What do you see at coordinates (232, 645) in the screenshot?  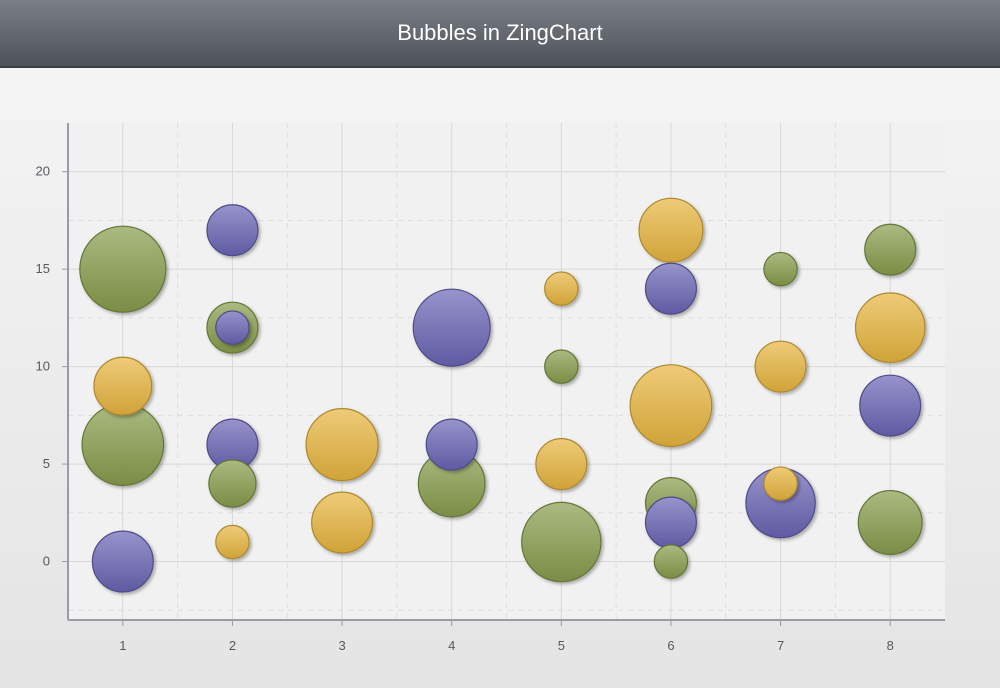 I see `x-tick-label: 2` at bounding box center [232, 645].